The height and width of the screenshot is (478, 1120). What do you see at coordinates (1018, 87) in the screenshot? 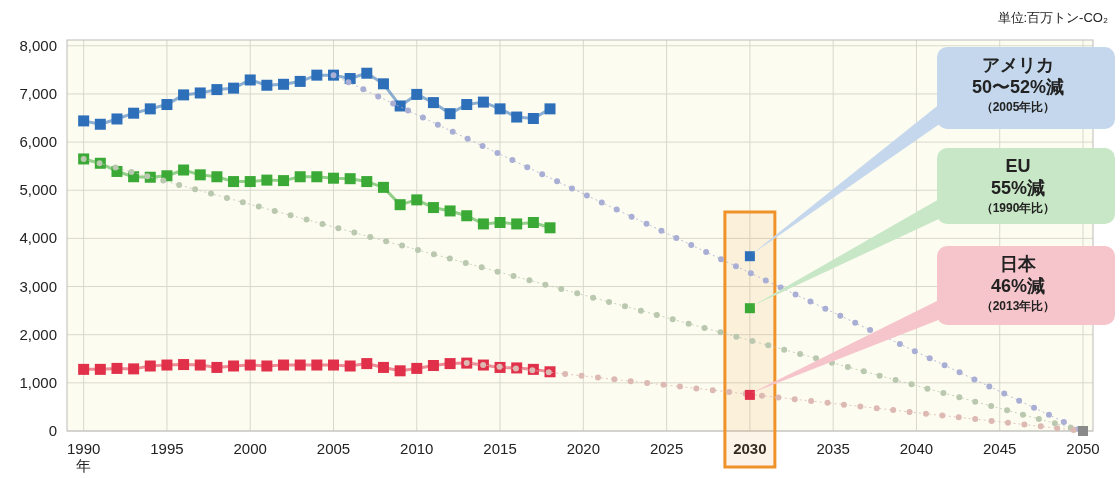
I see `annotation: 50〜52%減` at bounding box center [1018, 87].